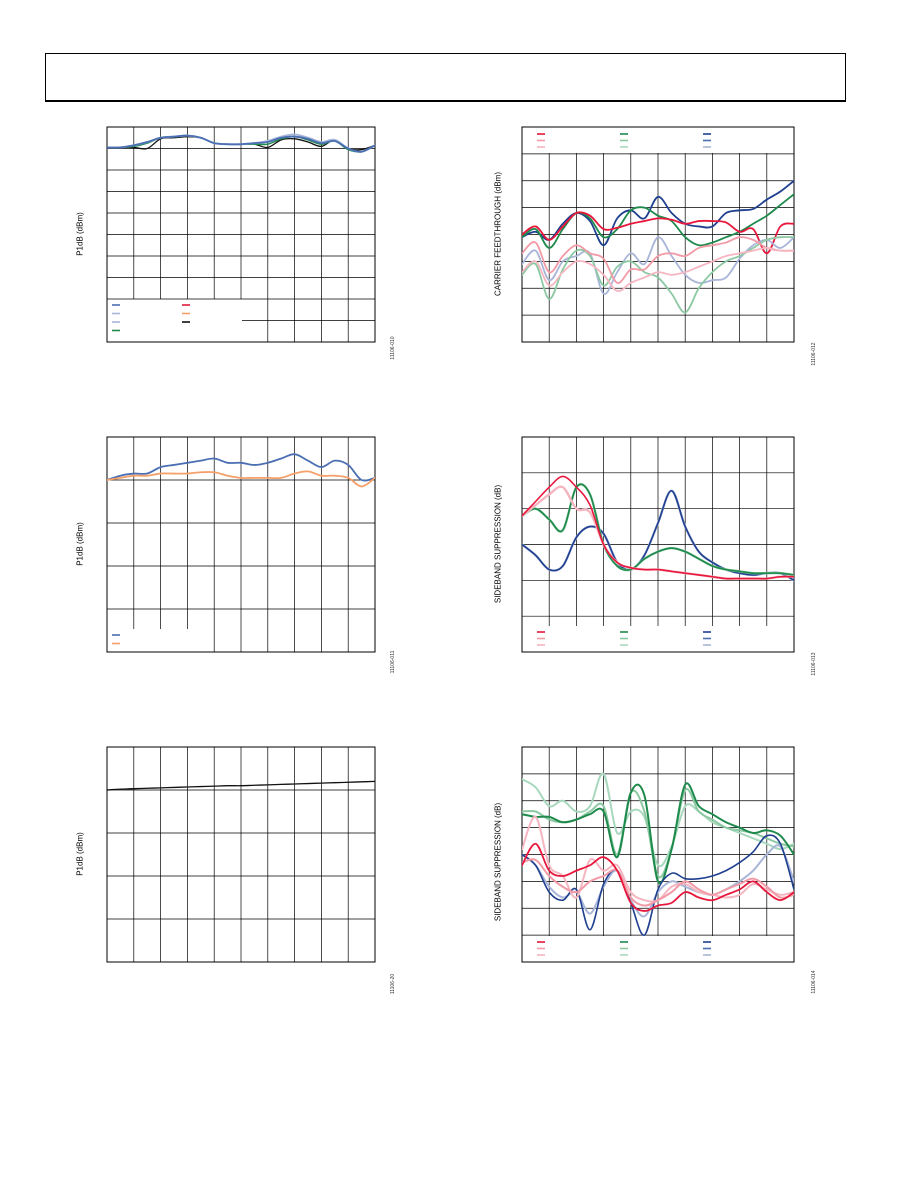  What do you see at coordinates (80, 544) in the screenshot?
I see `p1db-chart-2-ylabel: P1dB (dBm)` at bounding box center [80, 544].